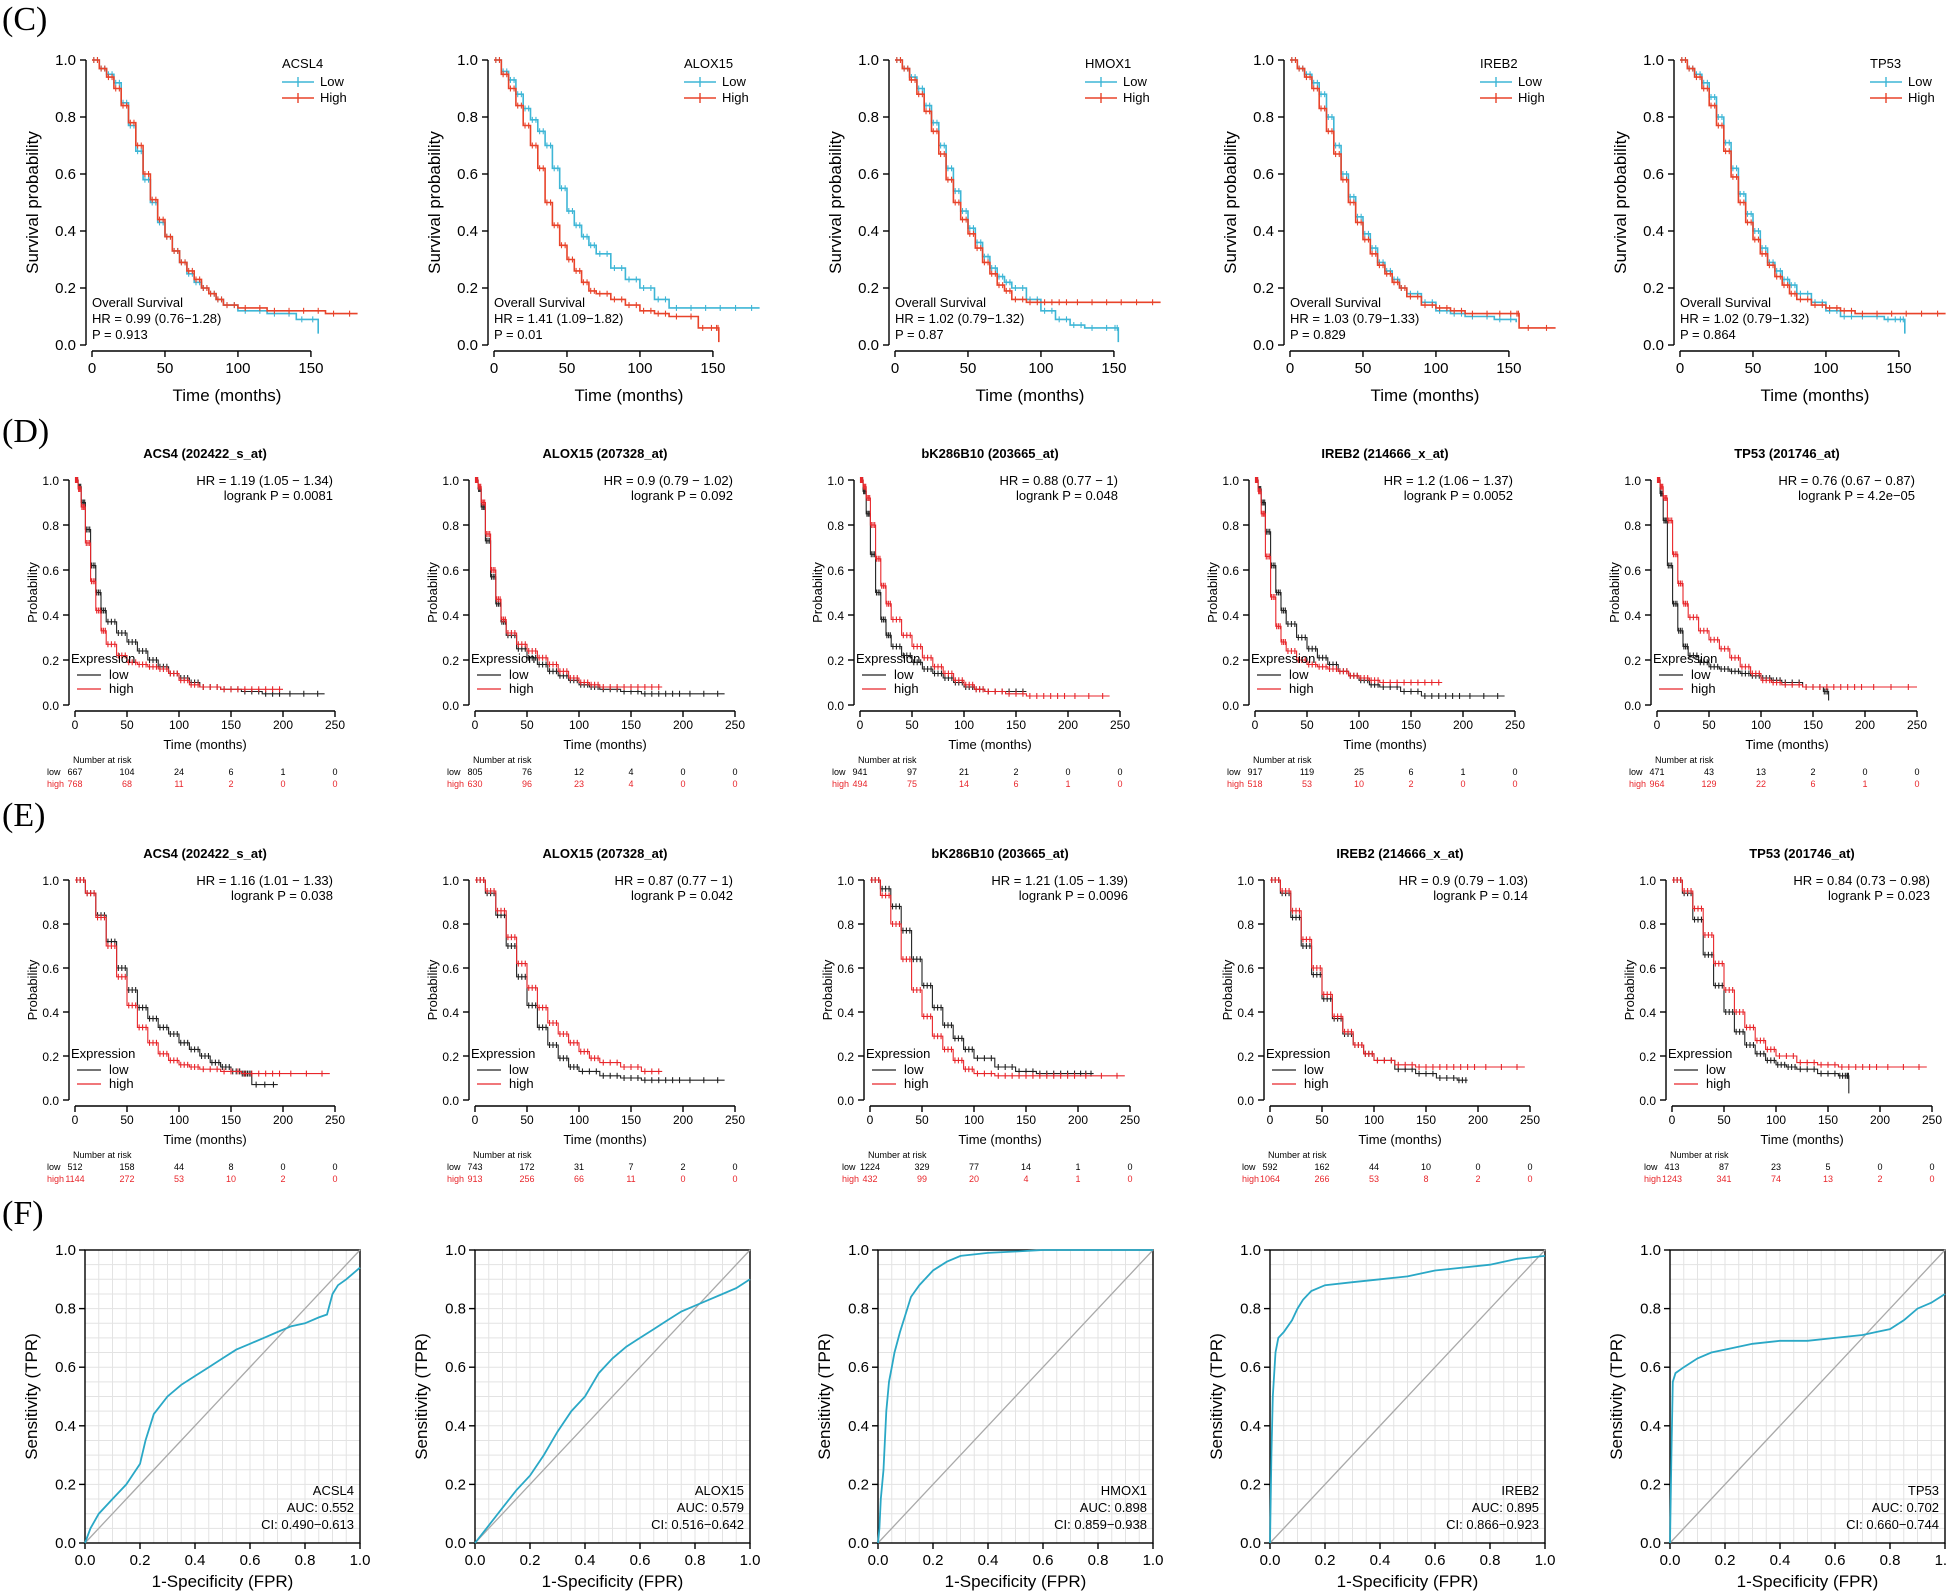 This screenshot has width=1946, height=1592. What do you see at coordinates (54, 1167) in the screenshot?
I see `risk-row-label: low` at bounding box center [54, 1167].